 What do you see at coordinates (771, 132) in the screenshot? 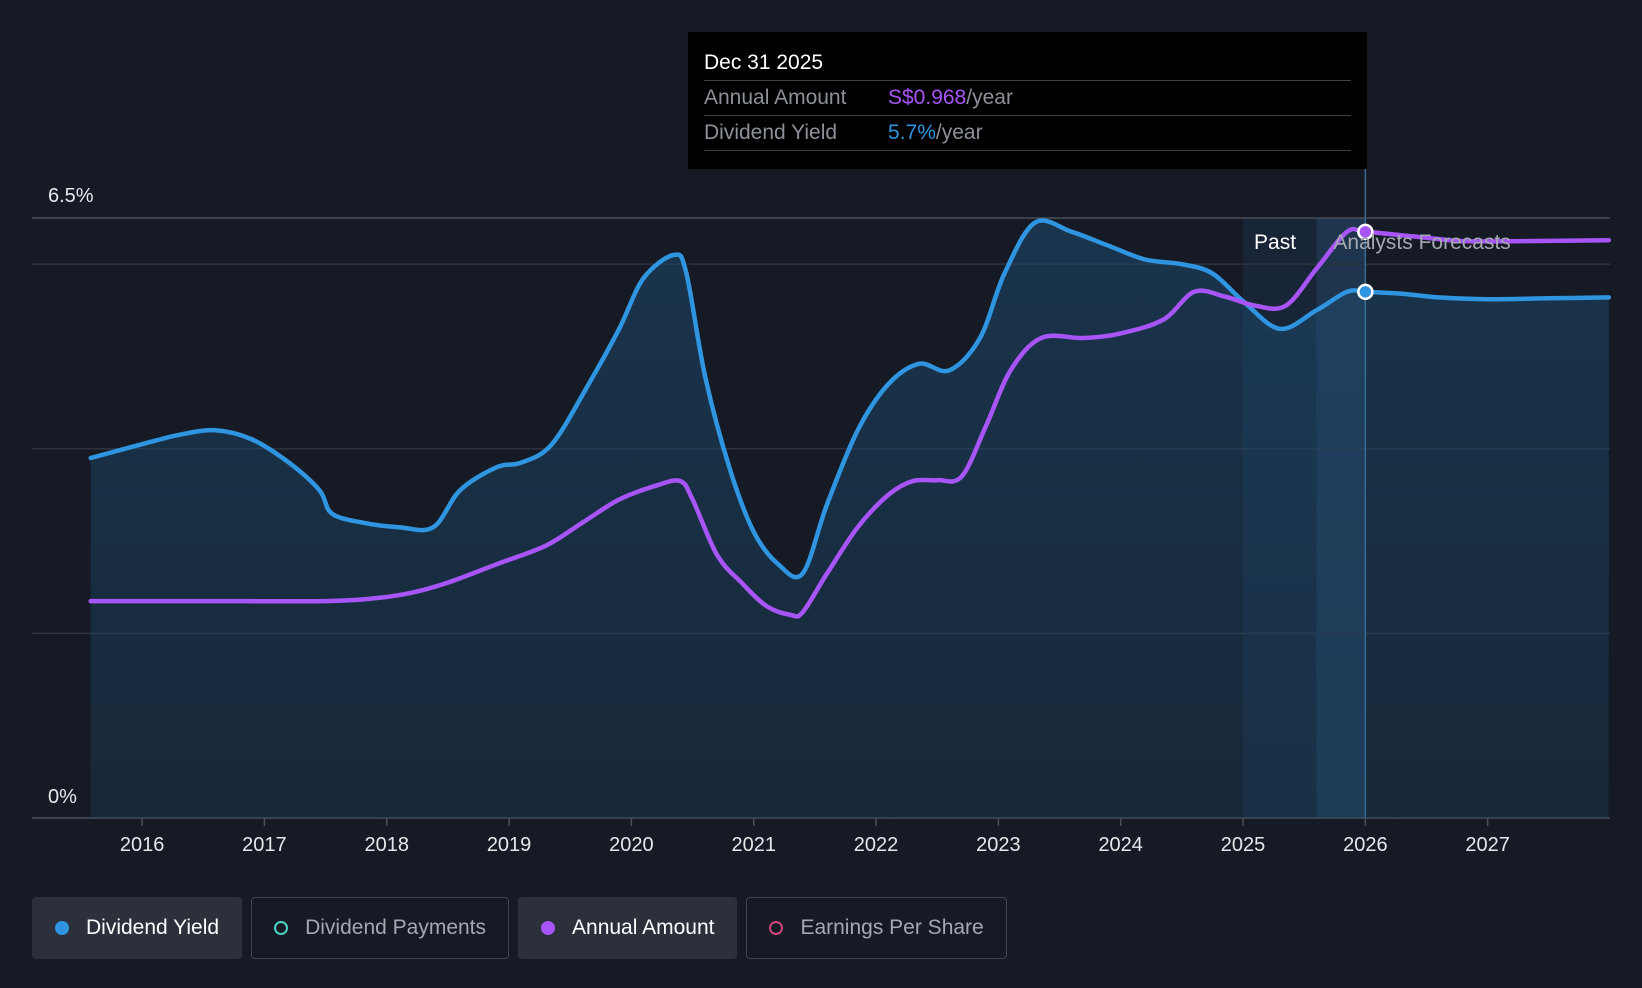
I see `tooltip-label: Dividend Yield` at bounding box center [771, 132].